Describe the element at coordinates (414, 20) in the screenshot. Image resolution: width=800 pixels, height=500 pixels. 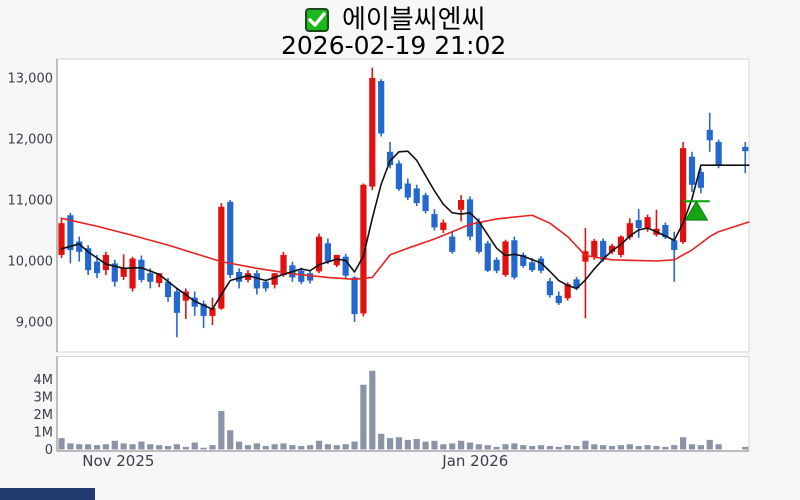
I see `chart-title: 에이블씨엔씨` at that location.